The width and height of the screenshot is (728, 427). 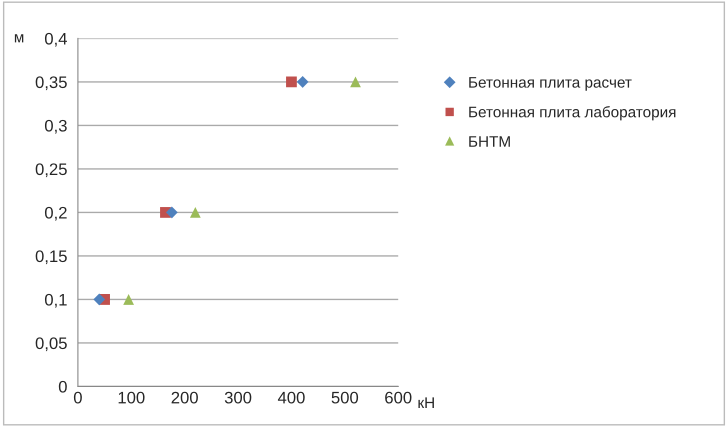 I want to click on y-tick-label: 0,25, so click(x=51, y=170).